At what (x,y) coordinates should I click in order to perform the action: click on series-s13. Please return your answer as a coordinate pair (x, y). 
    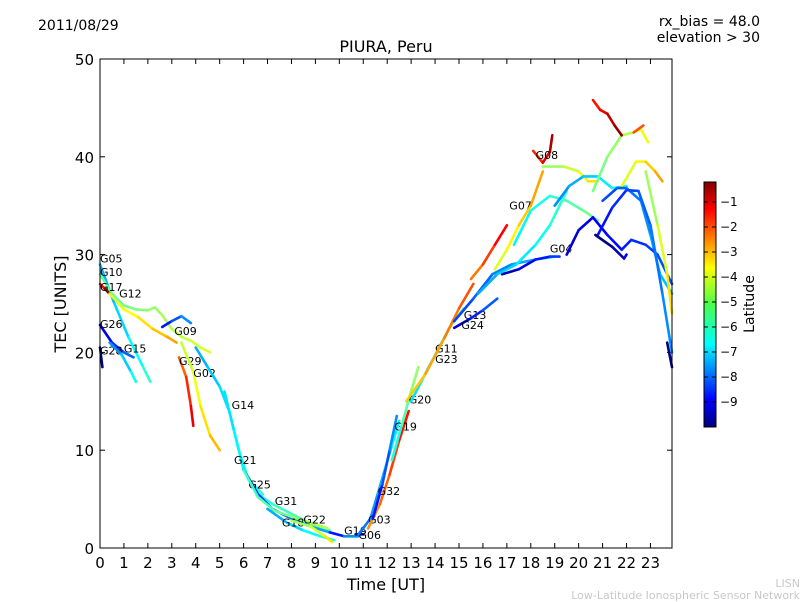
    Looking at the image, I should click on (669, 355).